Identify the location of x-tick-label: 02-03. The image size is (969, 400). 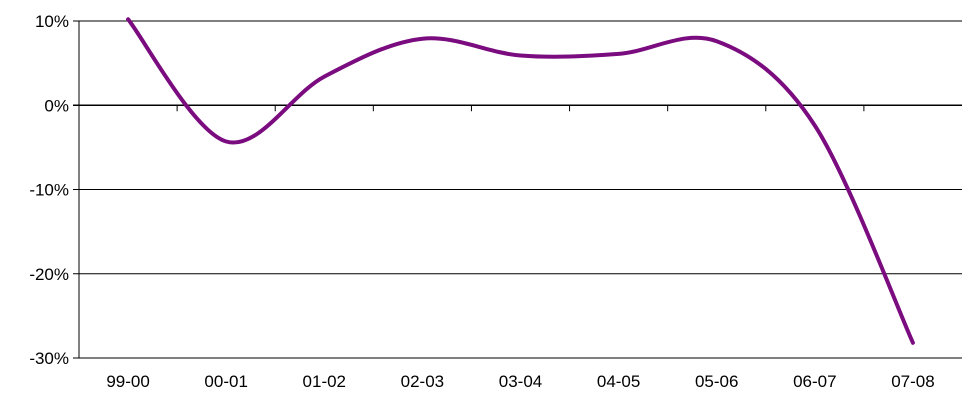
(422, 381).